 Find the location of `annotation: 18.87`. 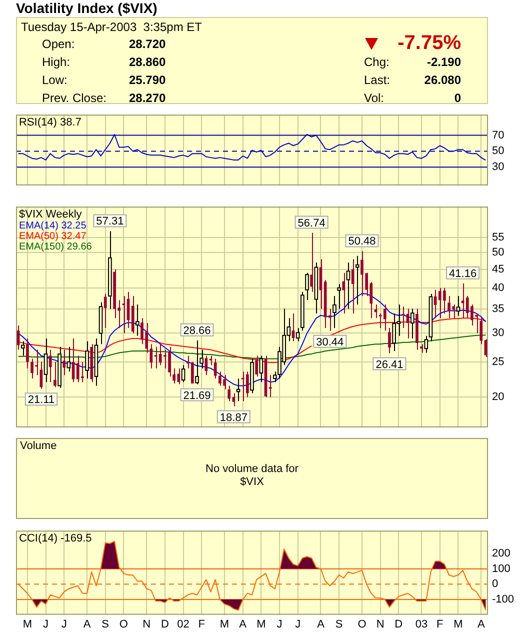

annotation: 18.87 is located at coordinates (234, 418).